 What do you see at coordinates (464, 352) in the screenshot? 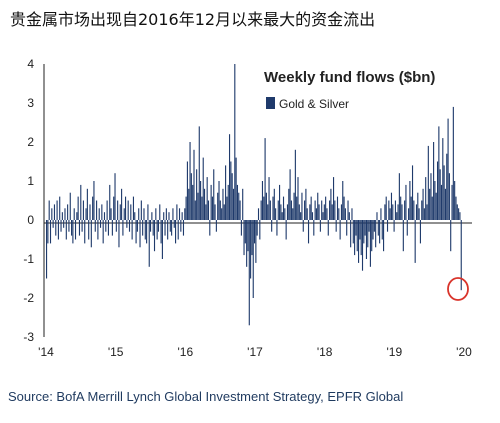
I see `x-tick-label: '20` at bounding box center [464, 352].